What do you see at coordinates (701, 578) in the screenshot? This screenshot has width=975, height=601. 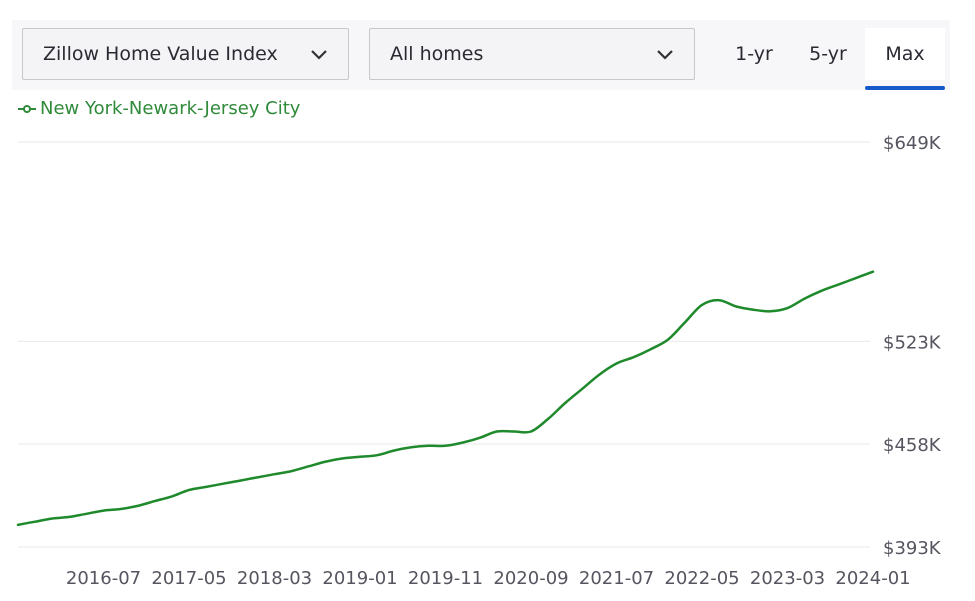 I see `x-tick-label: 2022-05` at bounding box center [701, 578].